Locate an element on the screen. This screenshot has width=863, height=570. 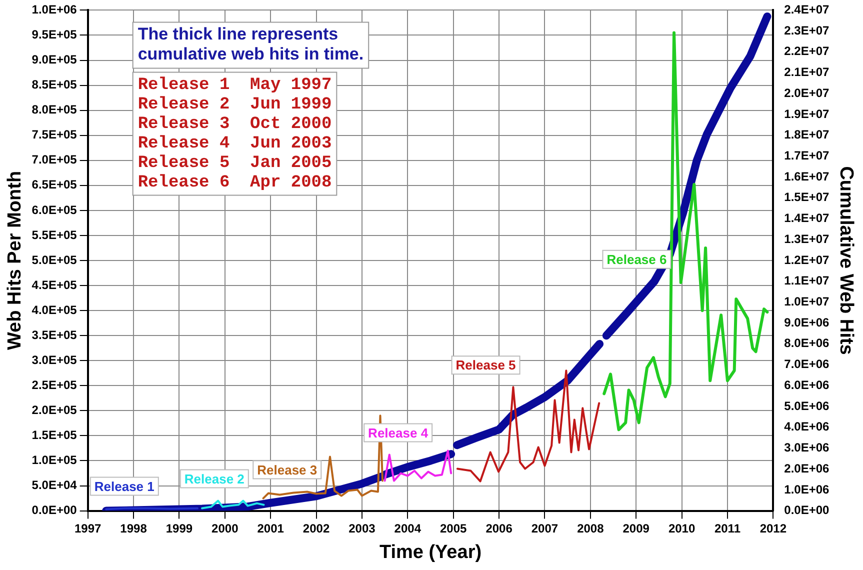
y-tick-label: 8.5E+05 is located at coordinates (55, 85).